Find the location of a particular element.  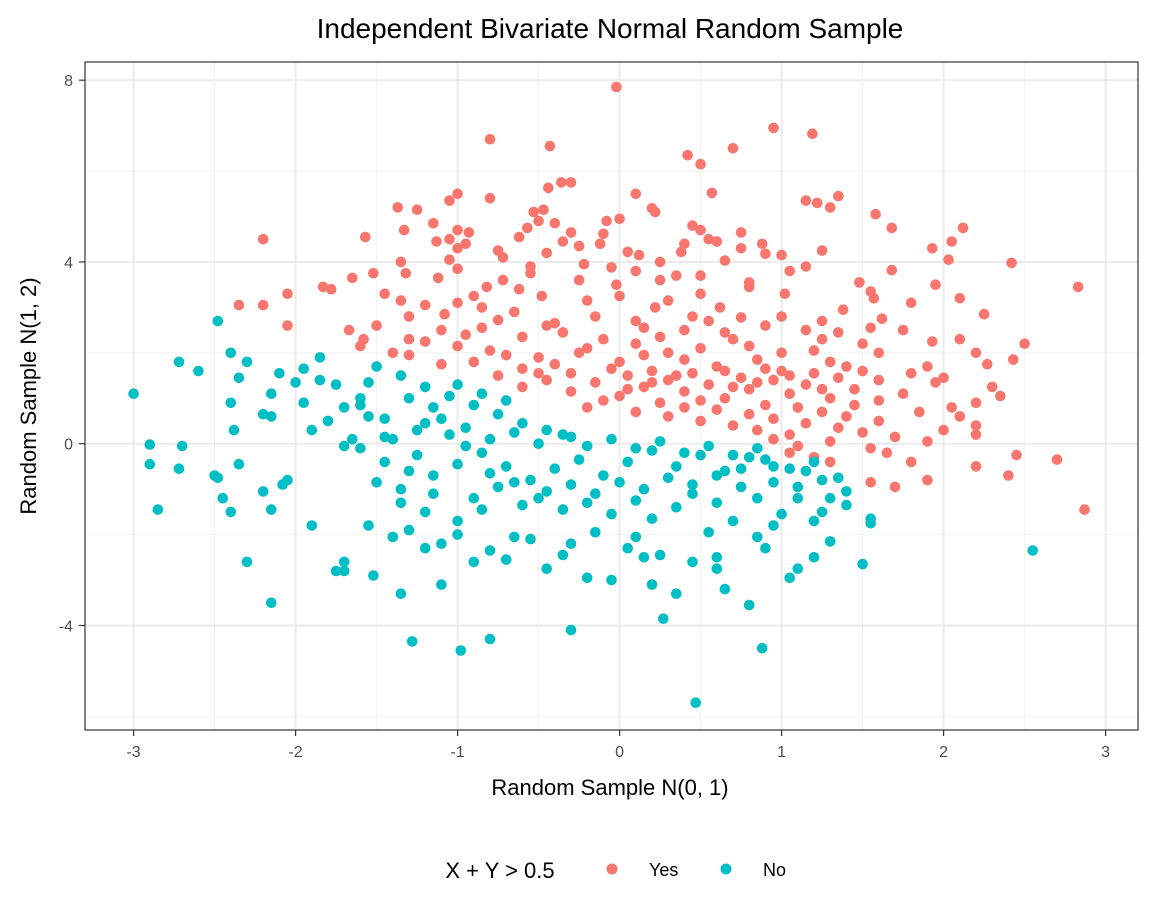

y-tick-label: 0 is located at coordinates (68, 445).